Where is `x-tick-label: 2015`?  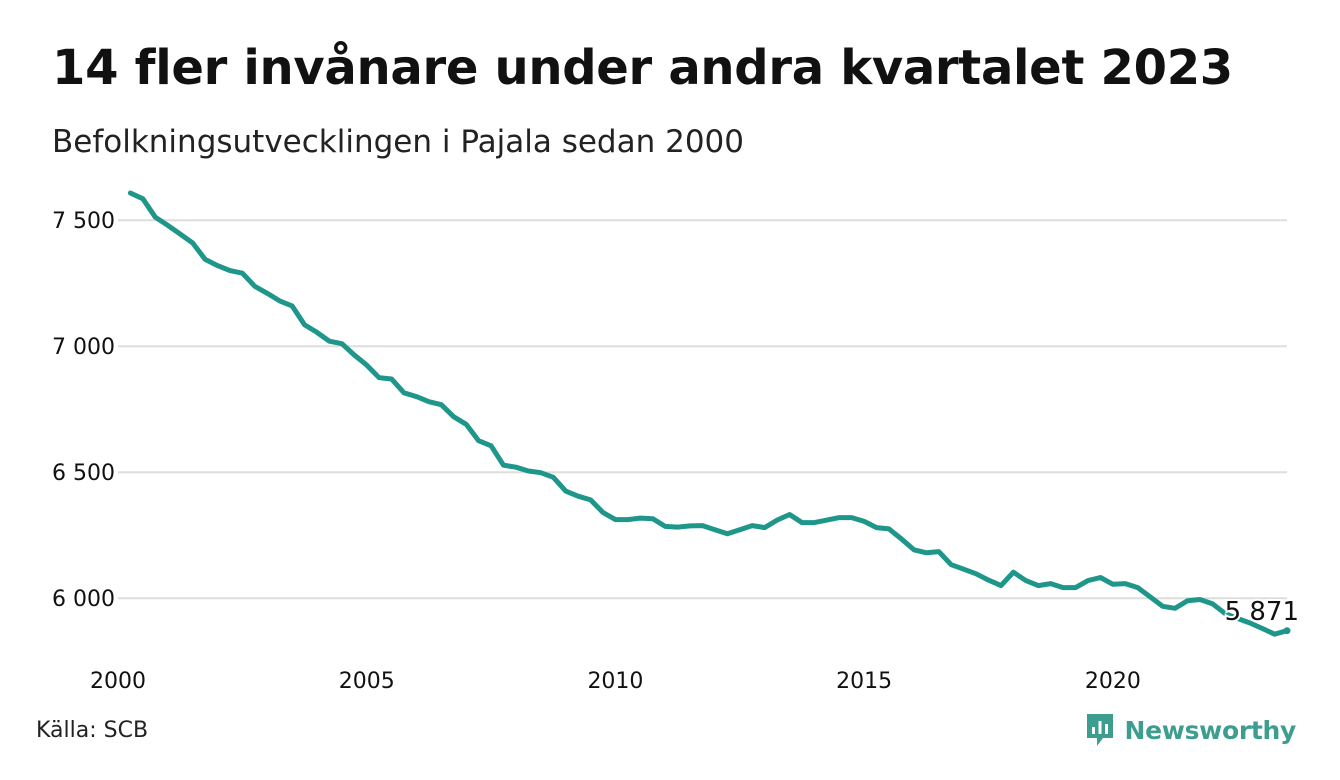
x-tick-label: 2015 is located at coordinates (864, 681).